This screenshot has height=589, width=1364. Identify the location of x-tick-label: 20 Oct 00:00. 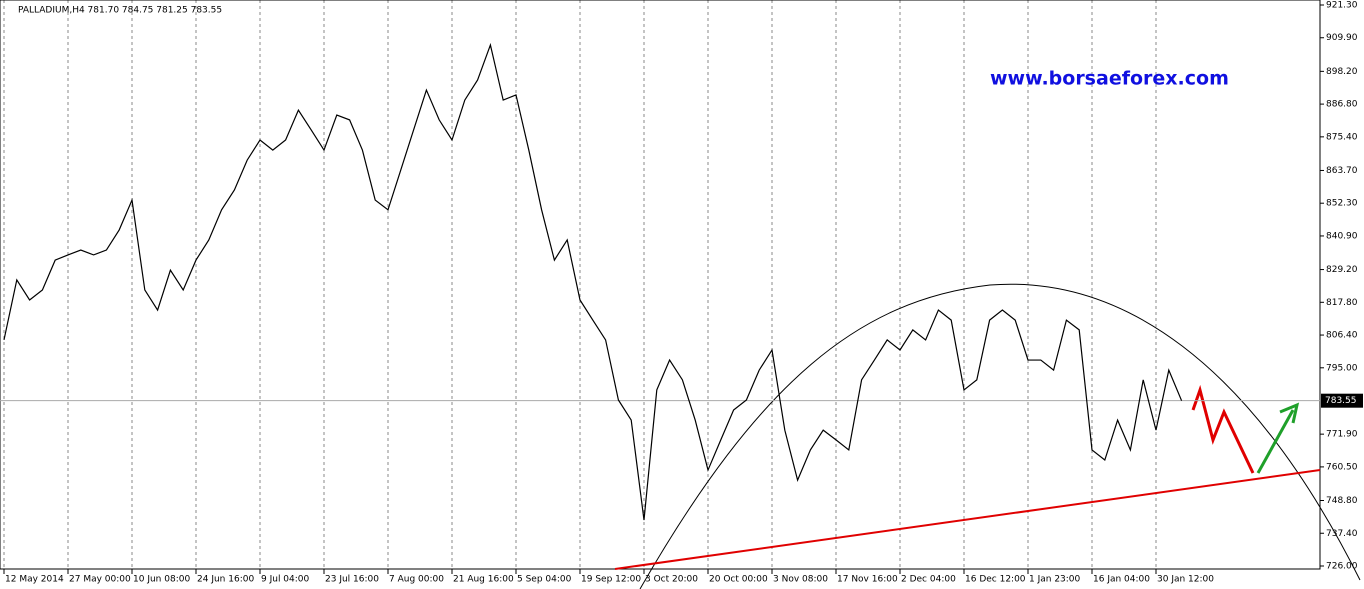
(738, 580).